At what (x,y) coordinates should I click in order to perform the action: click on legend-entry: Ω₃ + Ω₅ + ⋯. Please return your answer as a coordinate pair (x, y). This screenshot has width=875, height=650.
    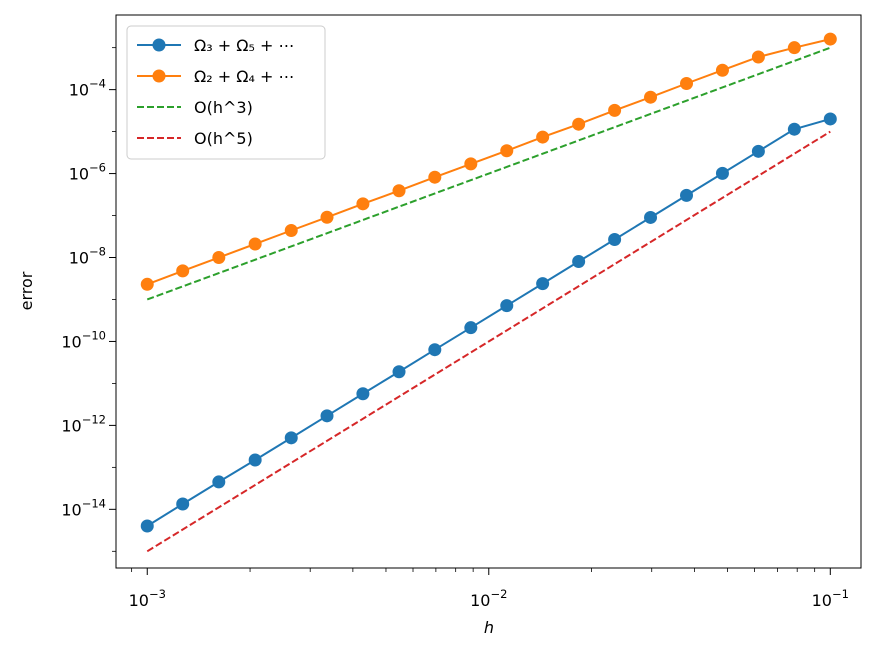
    Looking at the image, I should click on (215, 45).